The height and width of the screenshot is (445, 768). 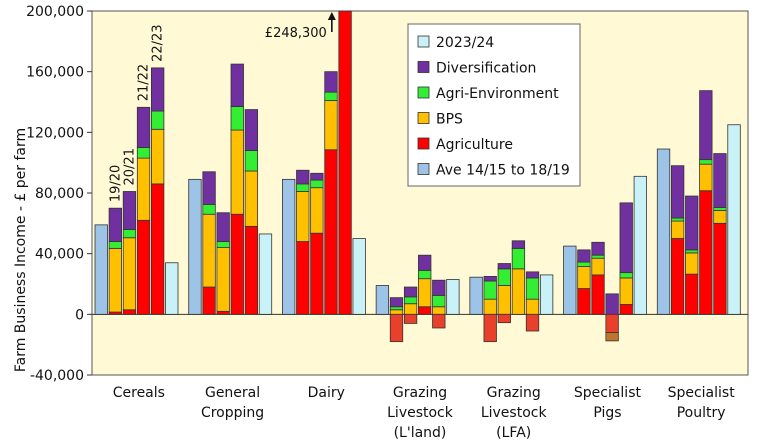 I want to click on y-tick-label: 40,000, so click(x=59, y=255).